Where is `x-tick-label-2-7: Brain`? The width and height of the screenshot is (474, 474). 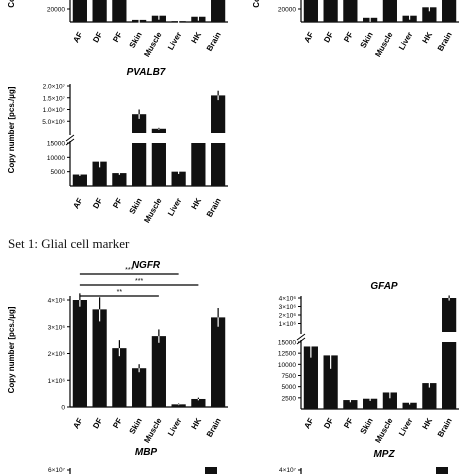
x-tick-label-2-7: Brain is located at coordinates (214, 207).